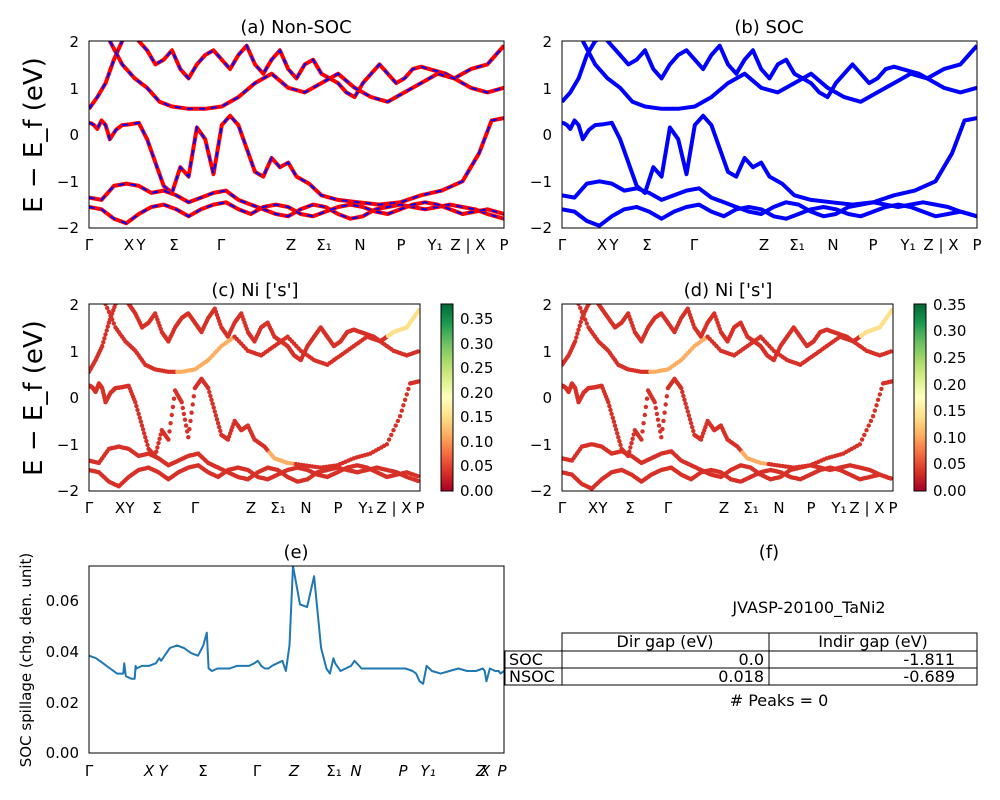  I want to click on cbar-tick: 0.25, so click(949, 358).